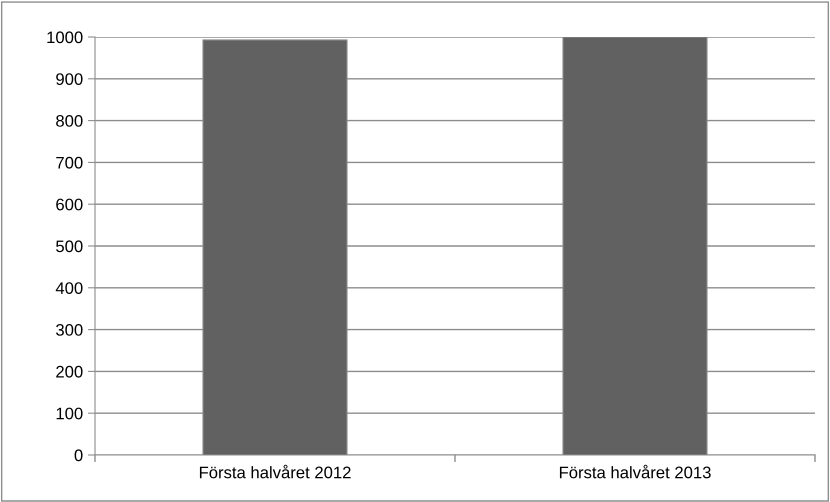 The width and height of the screenshot is (830, 502). I want to click on y-tick-label: 100, so click(69, 414).